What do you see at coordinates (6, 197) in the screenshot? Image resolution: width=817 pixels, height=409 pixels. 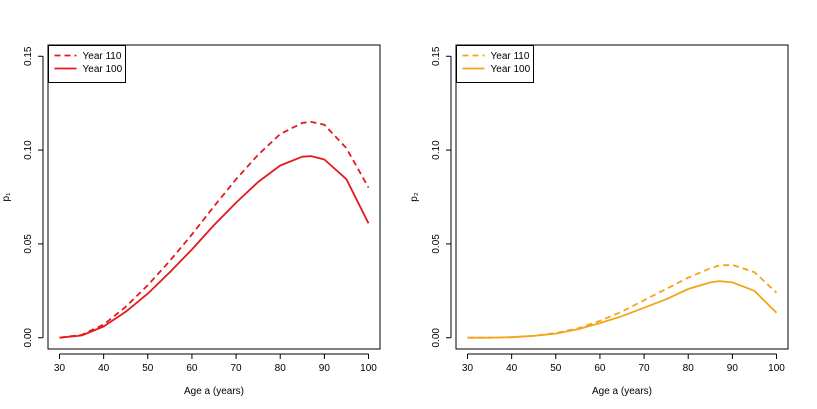 I see `y-axis-label: p₁` at bounding box center [6, 197].